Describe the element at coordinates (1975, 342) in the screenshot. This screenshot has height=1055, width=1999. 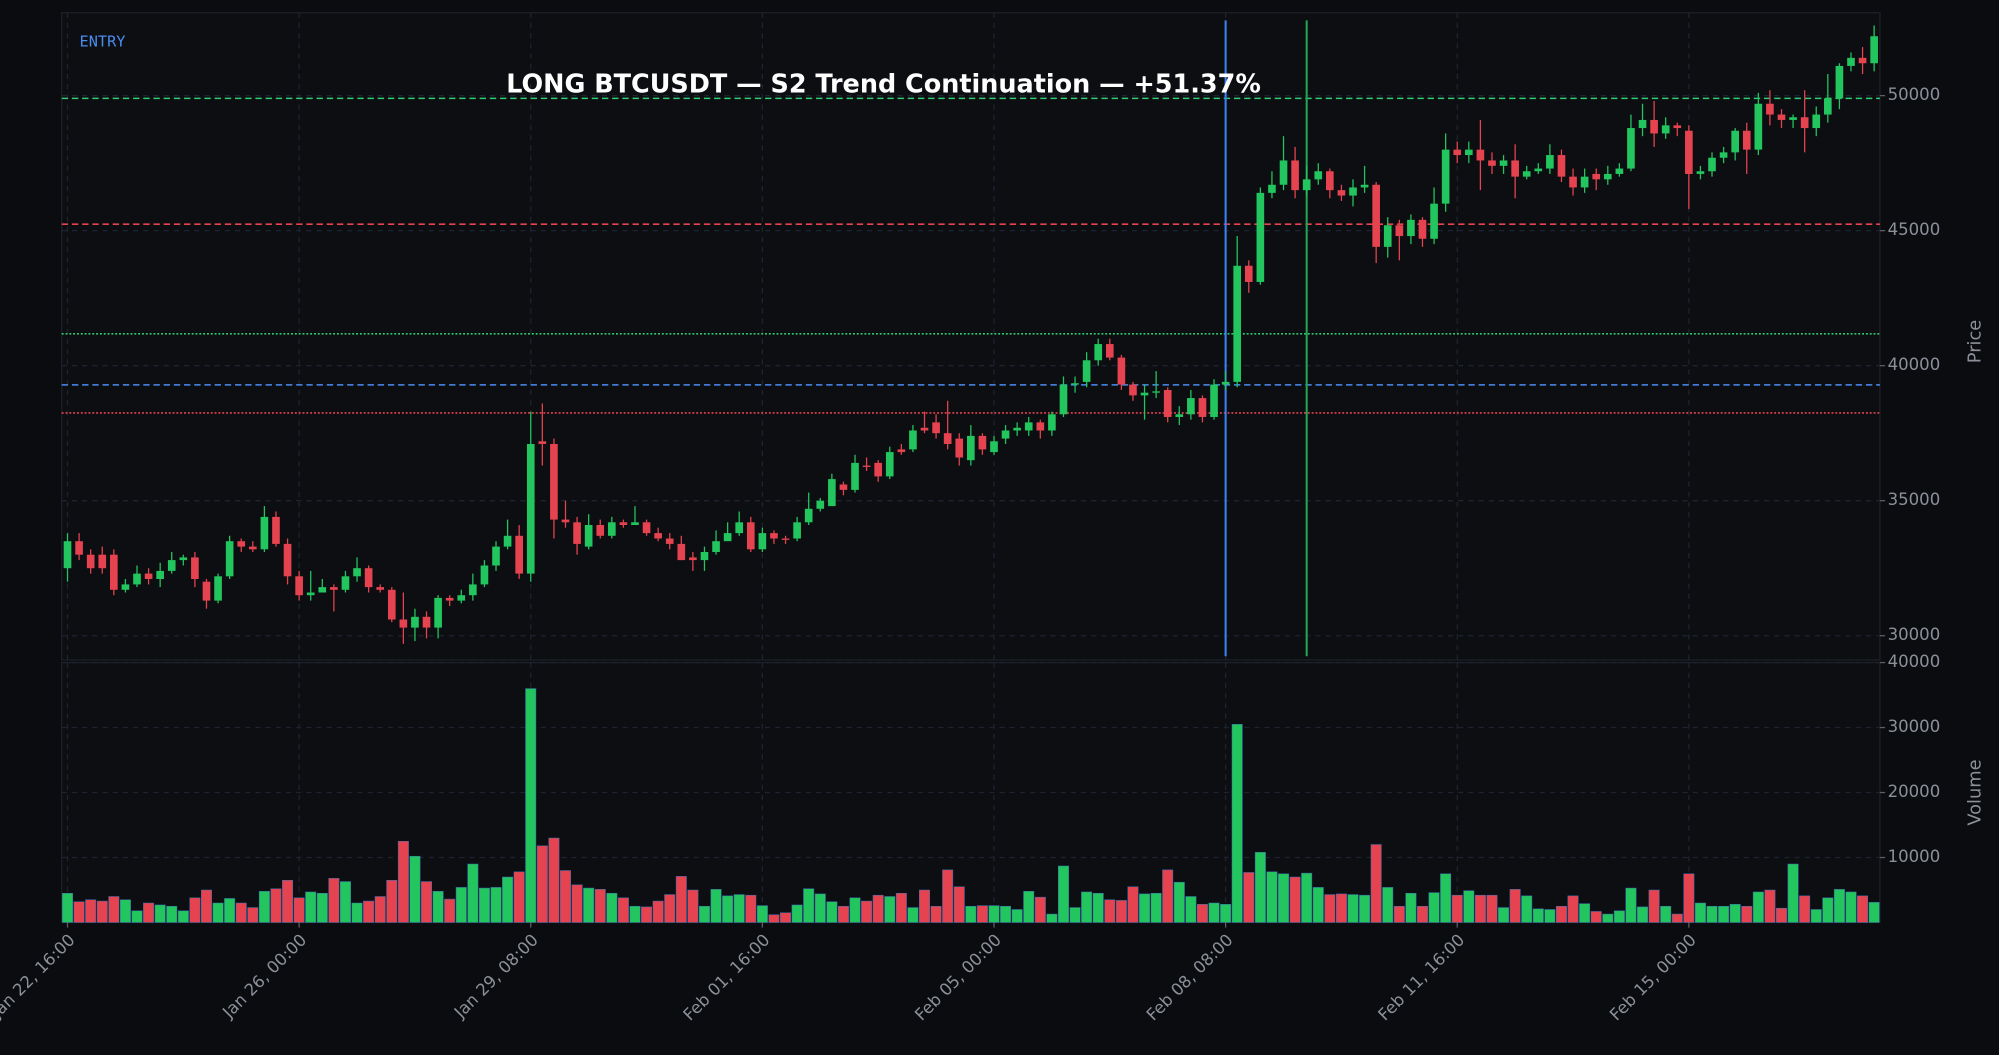
I see `y-axis-label: Price` at that location.